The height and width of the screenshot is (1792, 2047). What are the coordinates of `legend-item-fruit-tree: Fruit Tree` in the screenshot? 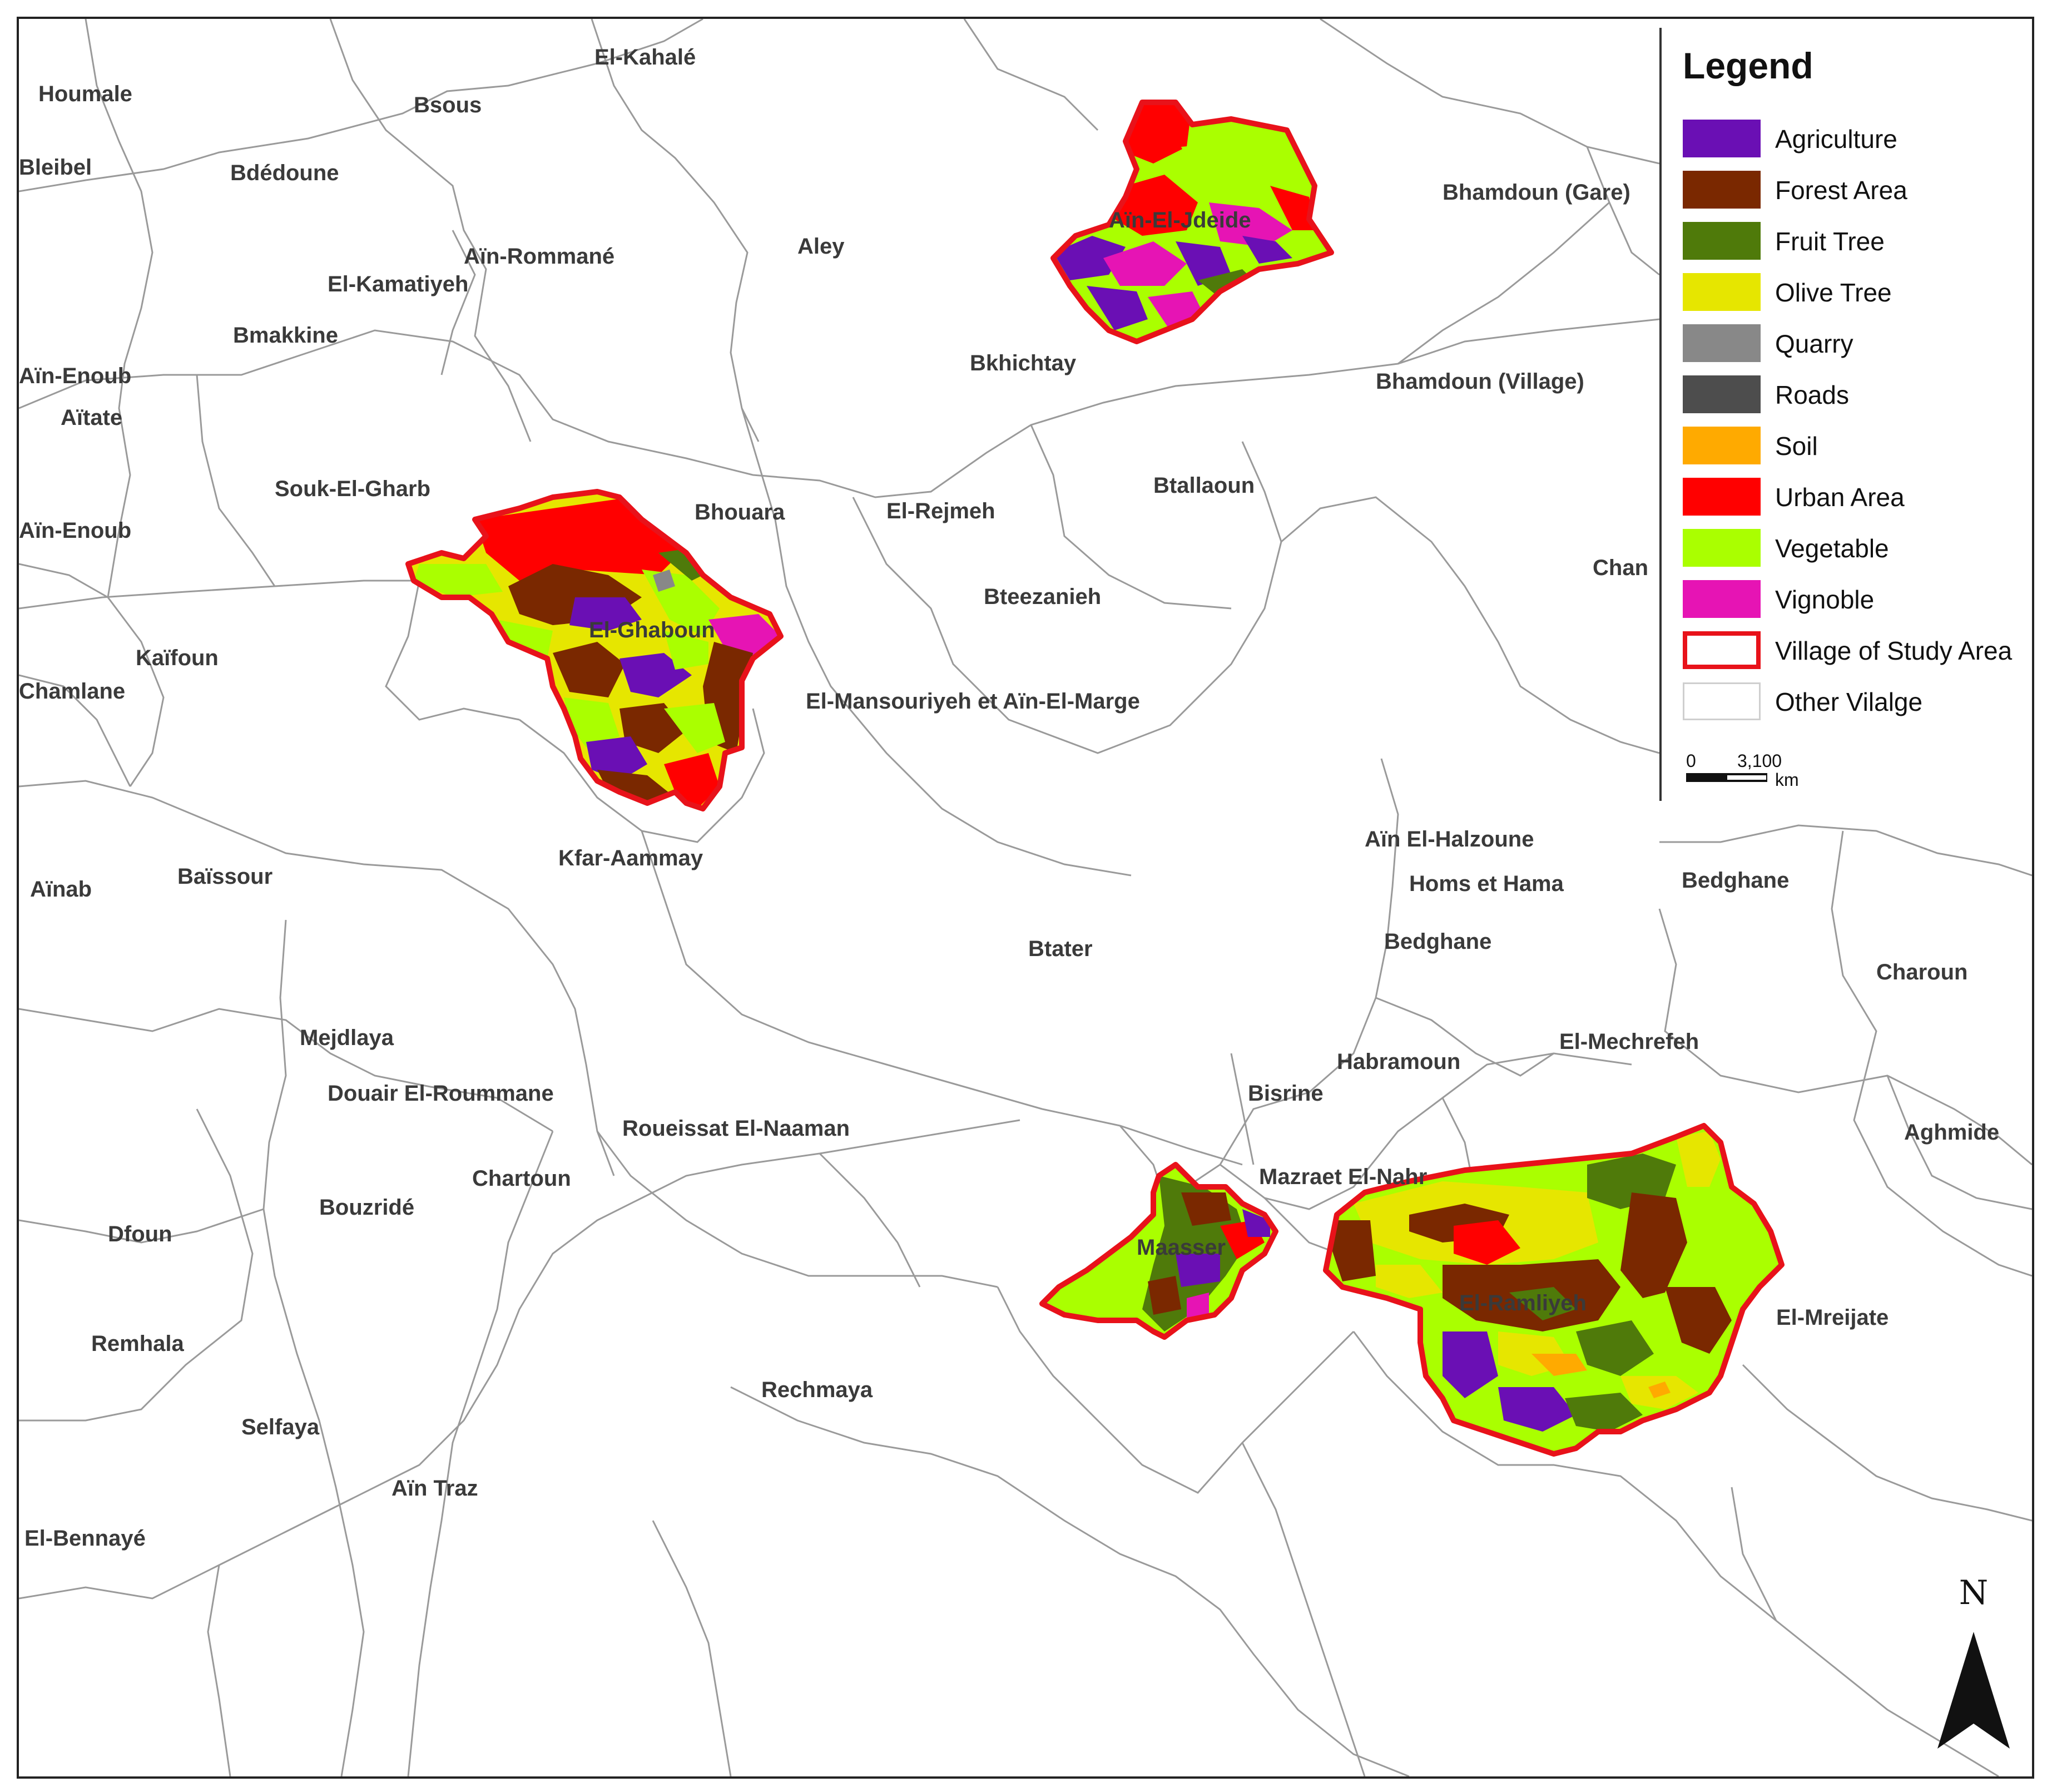 It's located at (1857, 241).